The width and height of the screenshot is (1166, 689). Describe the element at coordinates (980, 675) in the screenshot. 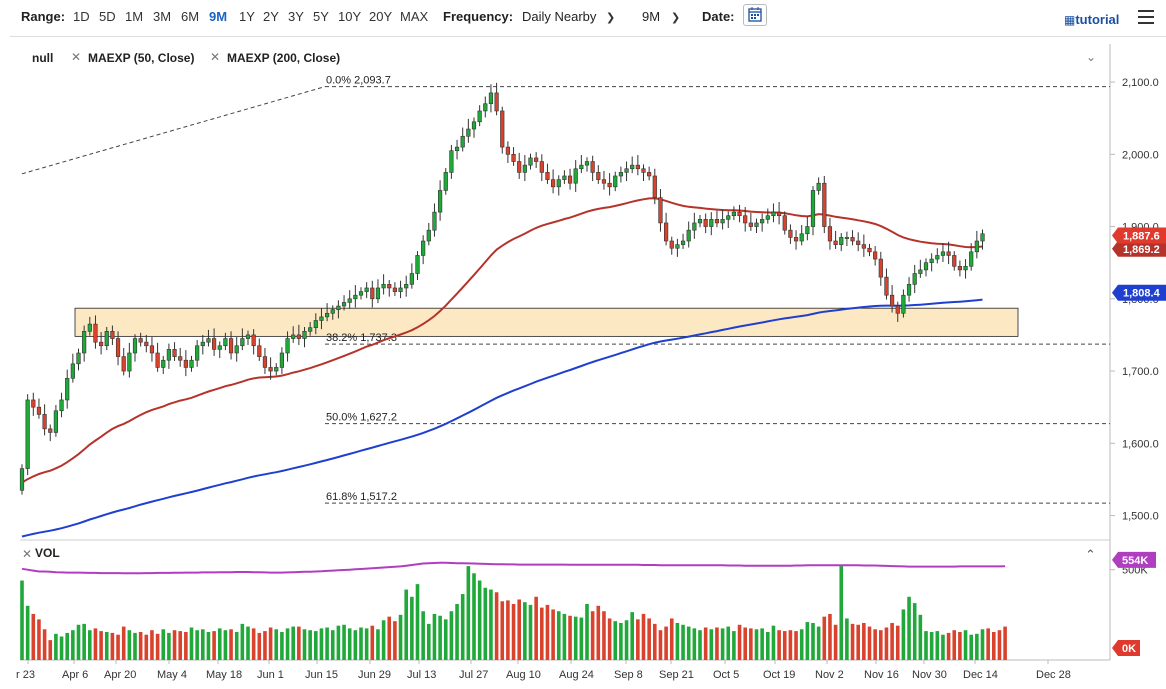

I see `x-tick-label: Dec 14` at that location.